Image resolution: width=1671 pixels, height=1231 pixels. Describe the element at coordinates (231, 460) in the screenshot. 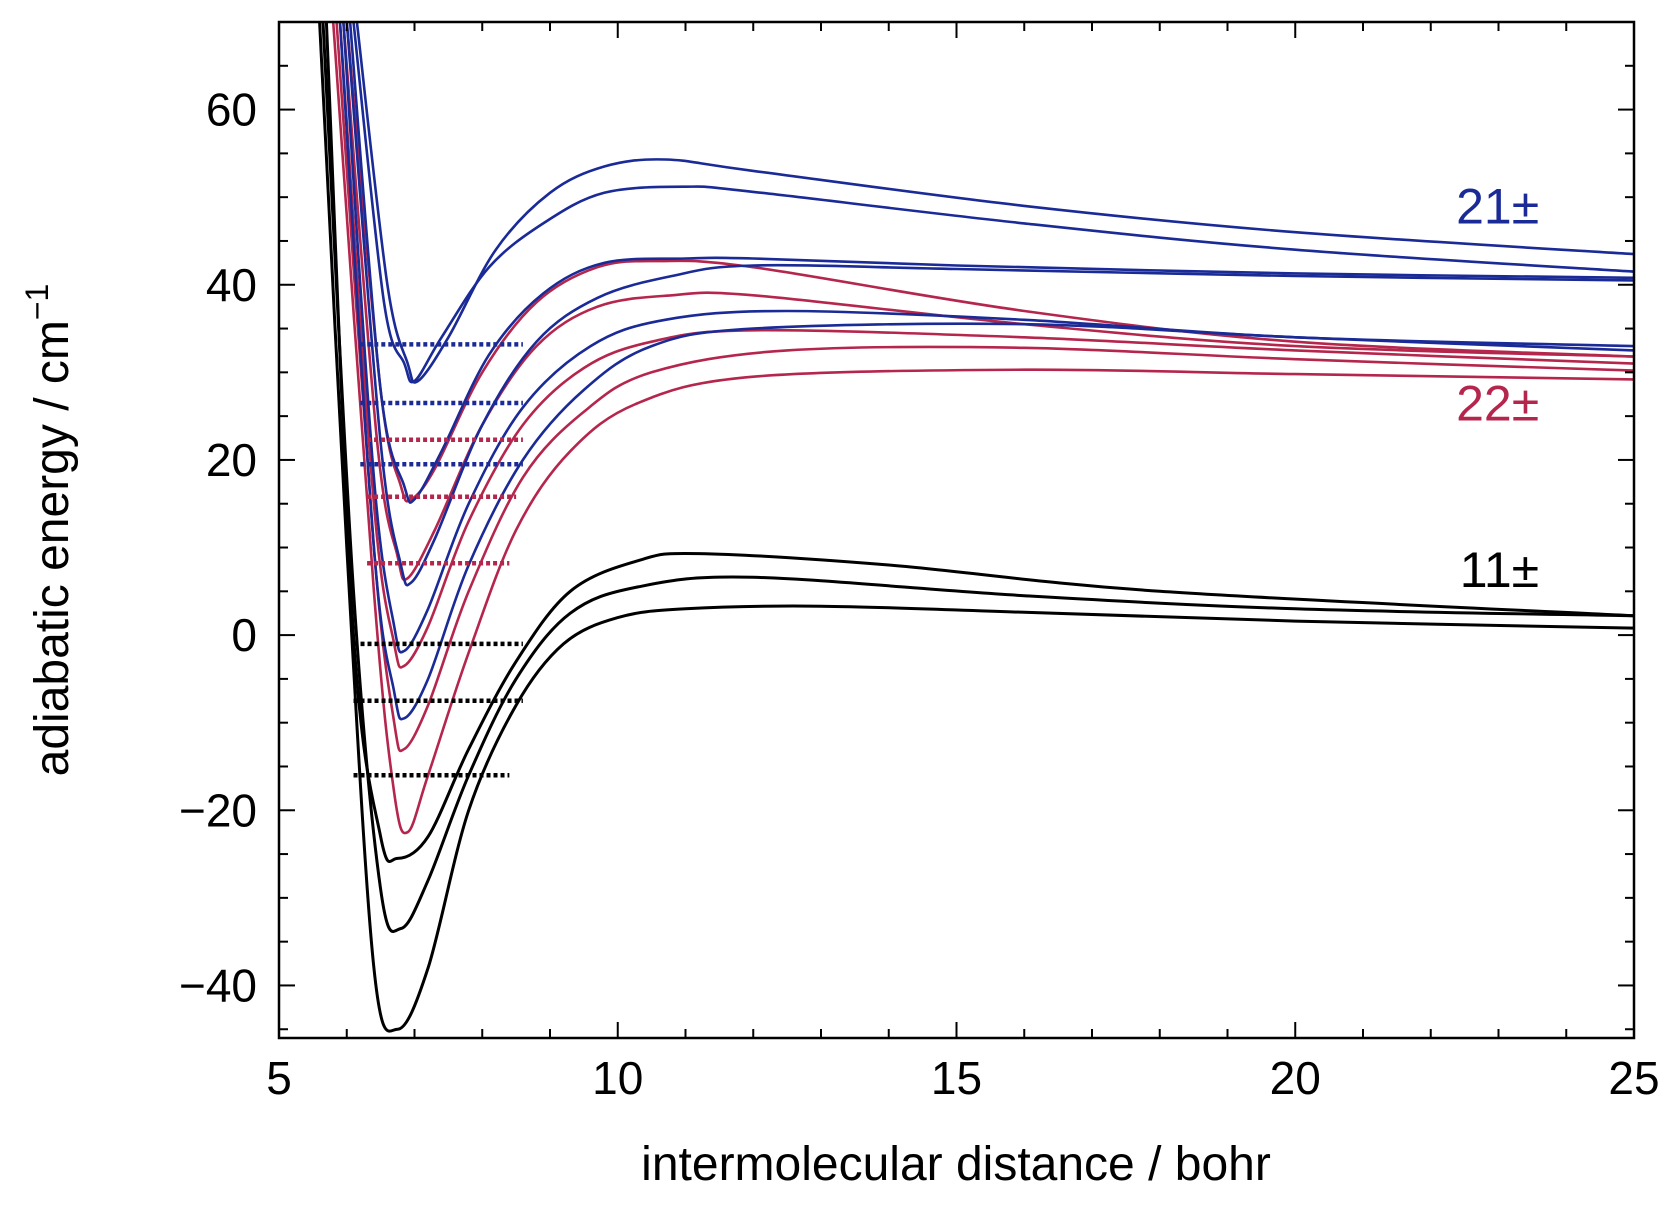

I see `y-tick-label-20: 20` at that location.